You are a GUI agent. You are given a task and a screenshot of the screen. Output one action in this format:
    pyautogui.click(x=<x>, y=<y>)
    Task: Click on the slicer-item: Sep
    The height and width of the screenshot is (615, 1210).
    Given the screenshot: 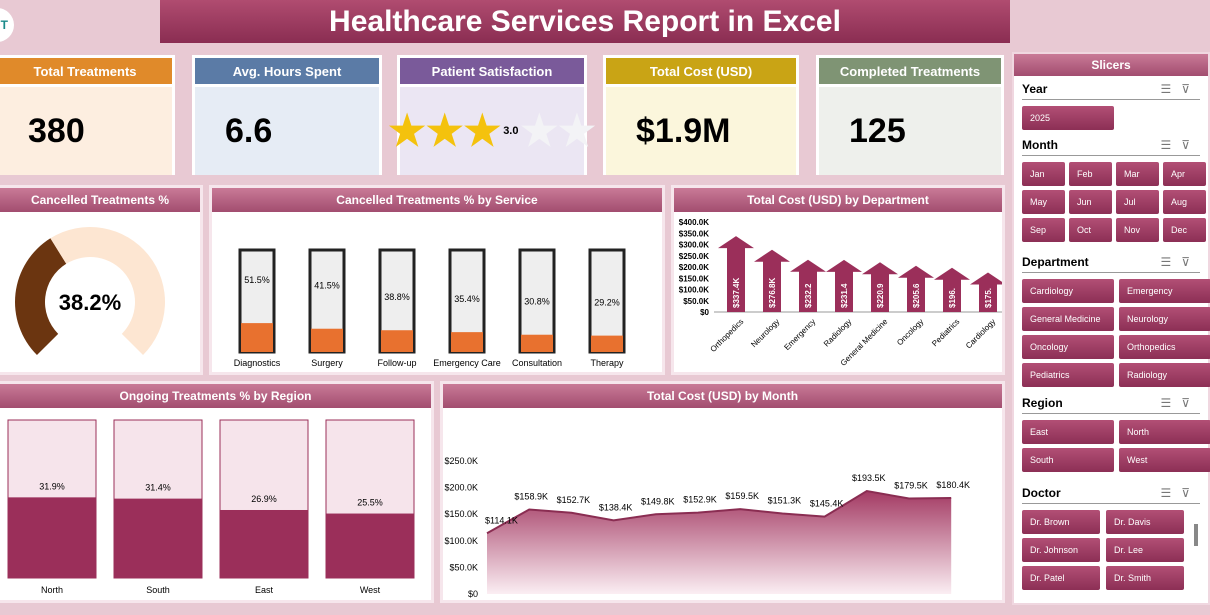 What is the action you would take?
    pyautogui.click(x=1043, y=230)
    